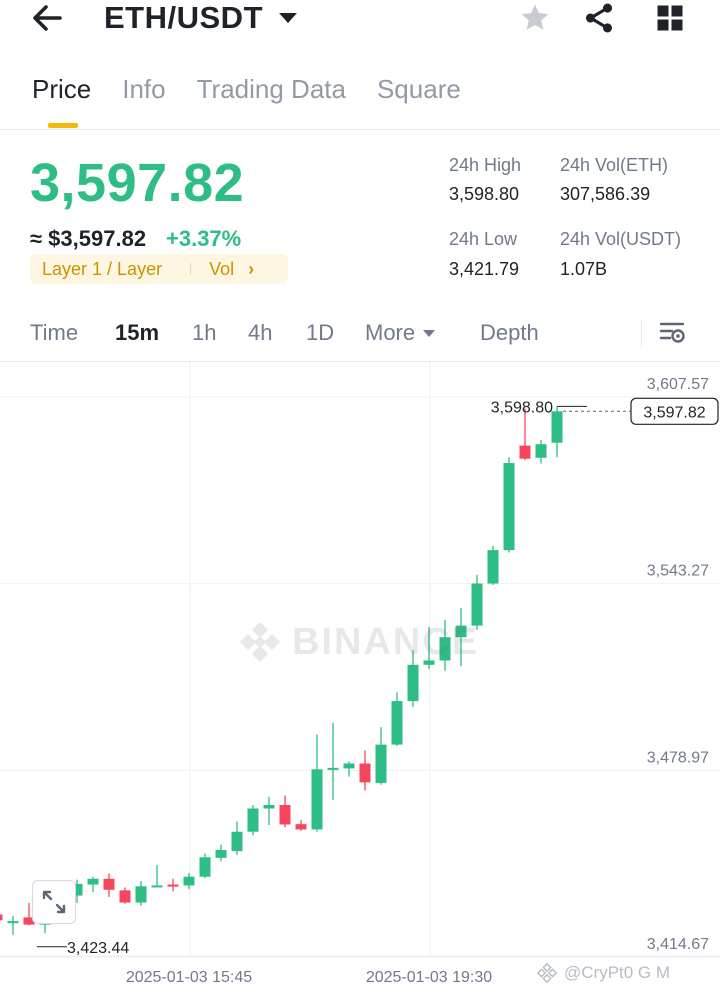  Describe the element at coordinates (144, 89) in the screenshot. I see `tab-info: Info` at that location.